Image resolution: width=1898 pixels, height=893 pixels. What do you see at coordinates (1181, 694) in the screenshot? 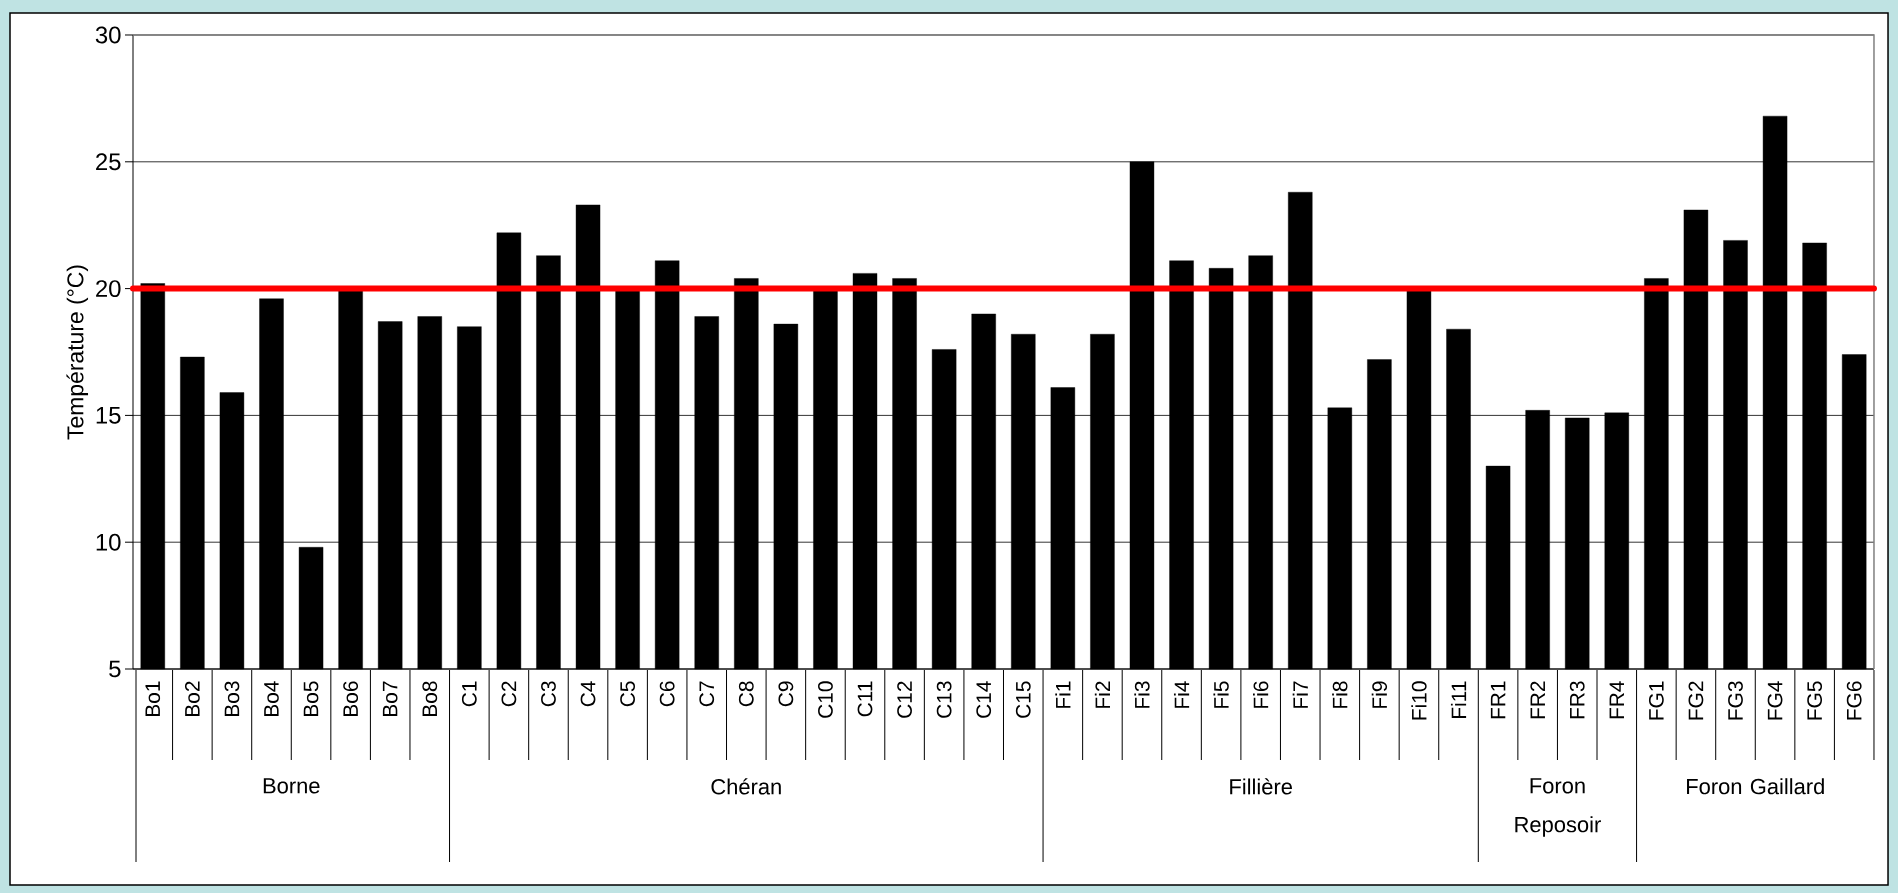
I see `x-tick-label: Fi4` at bounding box center [1181, 694].